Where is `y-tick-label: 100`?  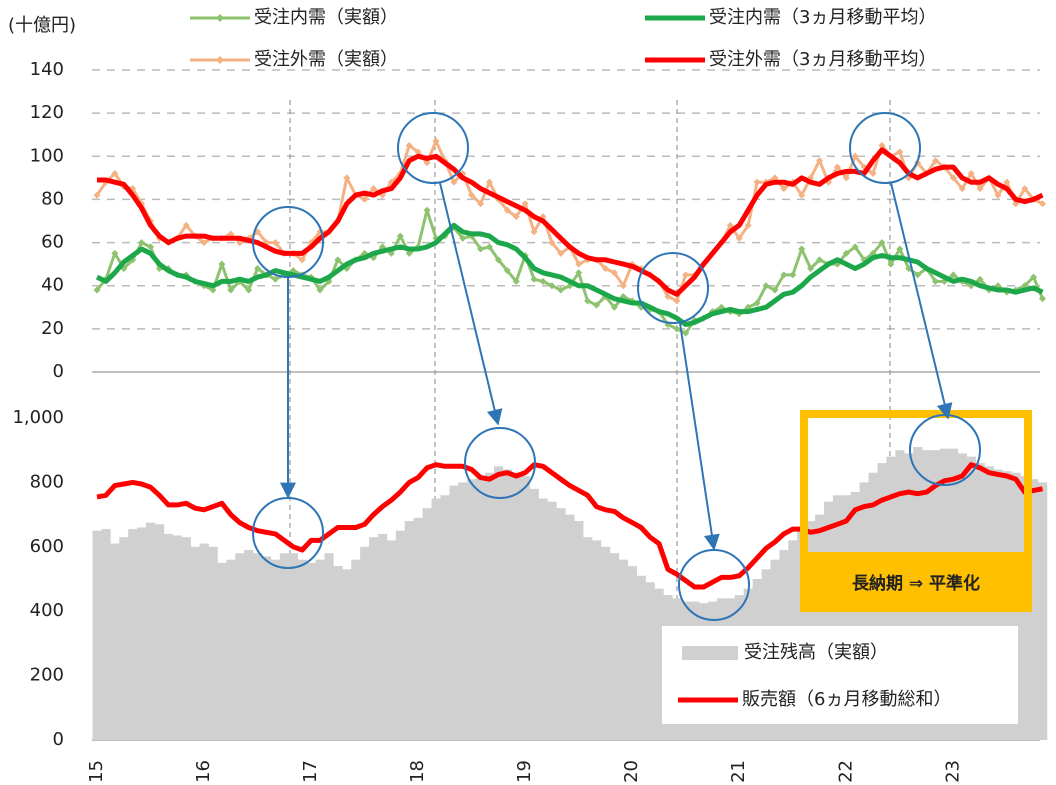 y-tick-label: 100 is located at coordinates (47, 155).